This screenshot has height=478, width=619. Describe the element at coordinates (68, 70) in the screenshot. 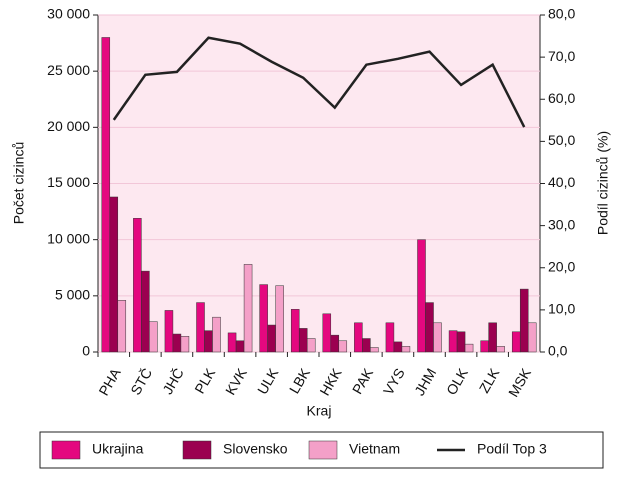

I see `y-tick-label: 25 000` at that location.